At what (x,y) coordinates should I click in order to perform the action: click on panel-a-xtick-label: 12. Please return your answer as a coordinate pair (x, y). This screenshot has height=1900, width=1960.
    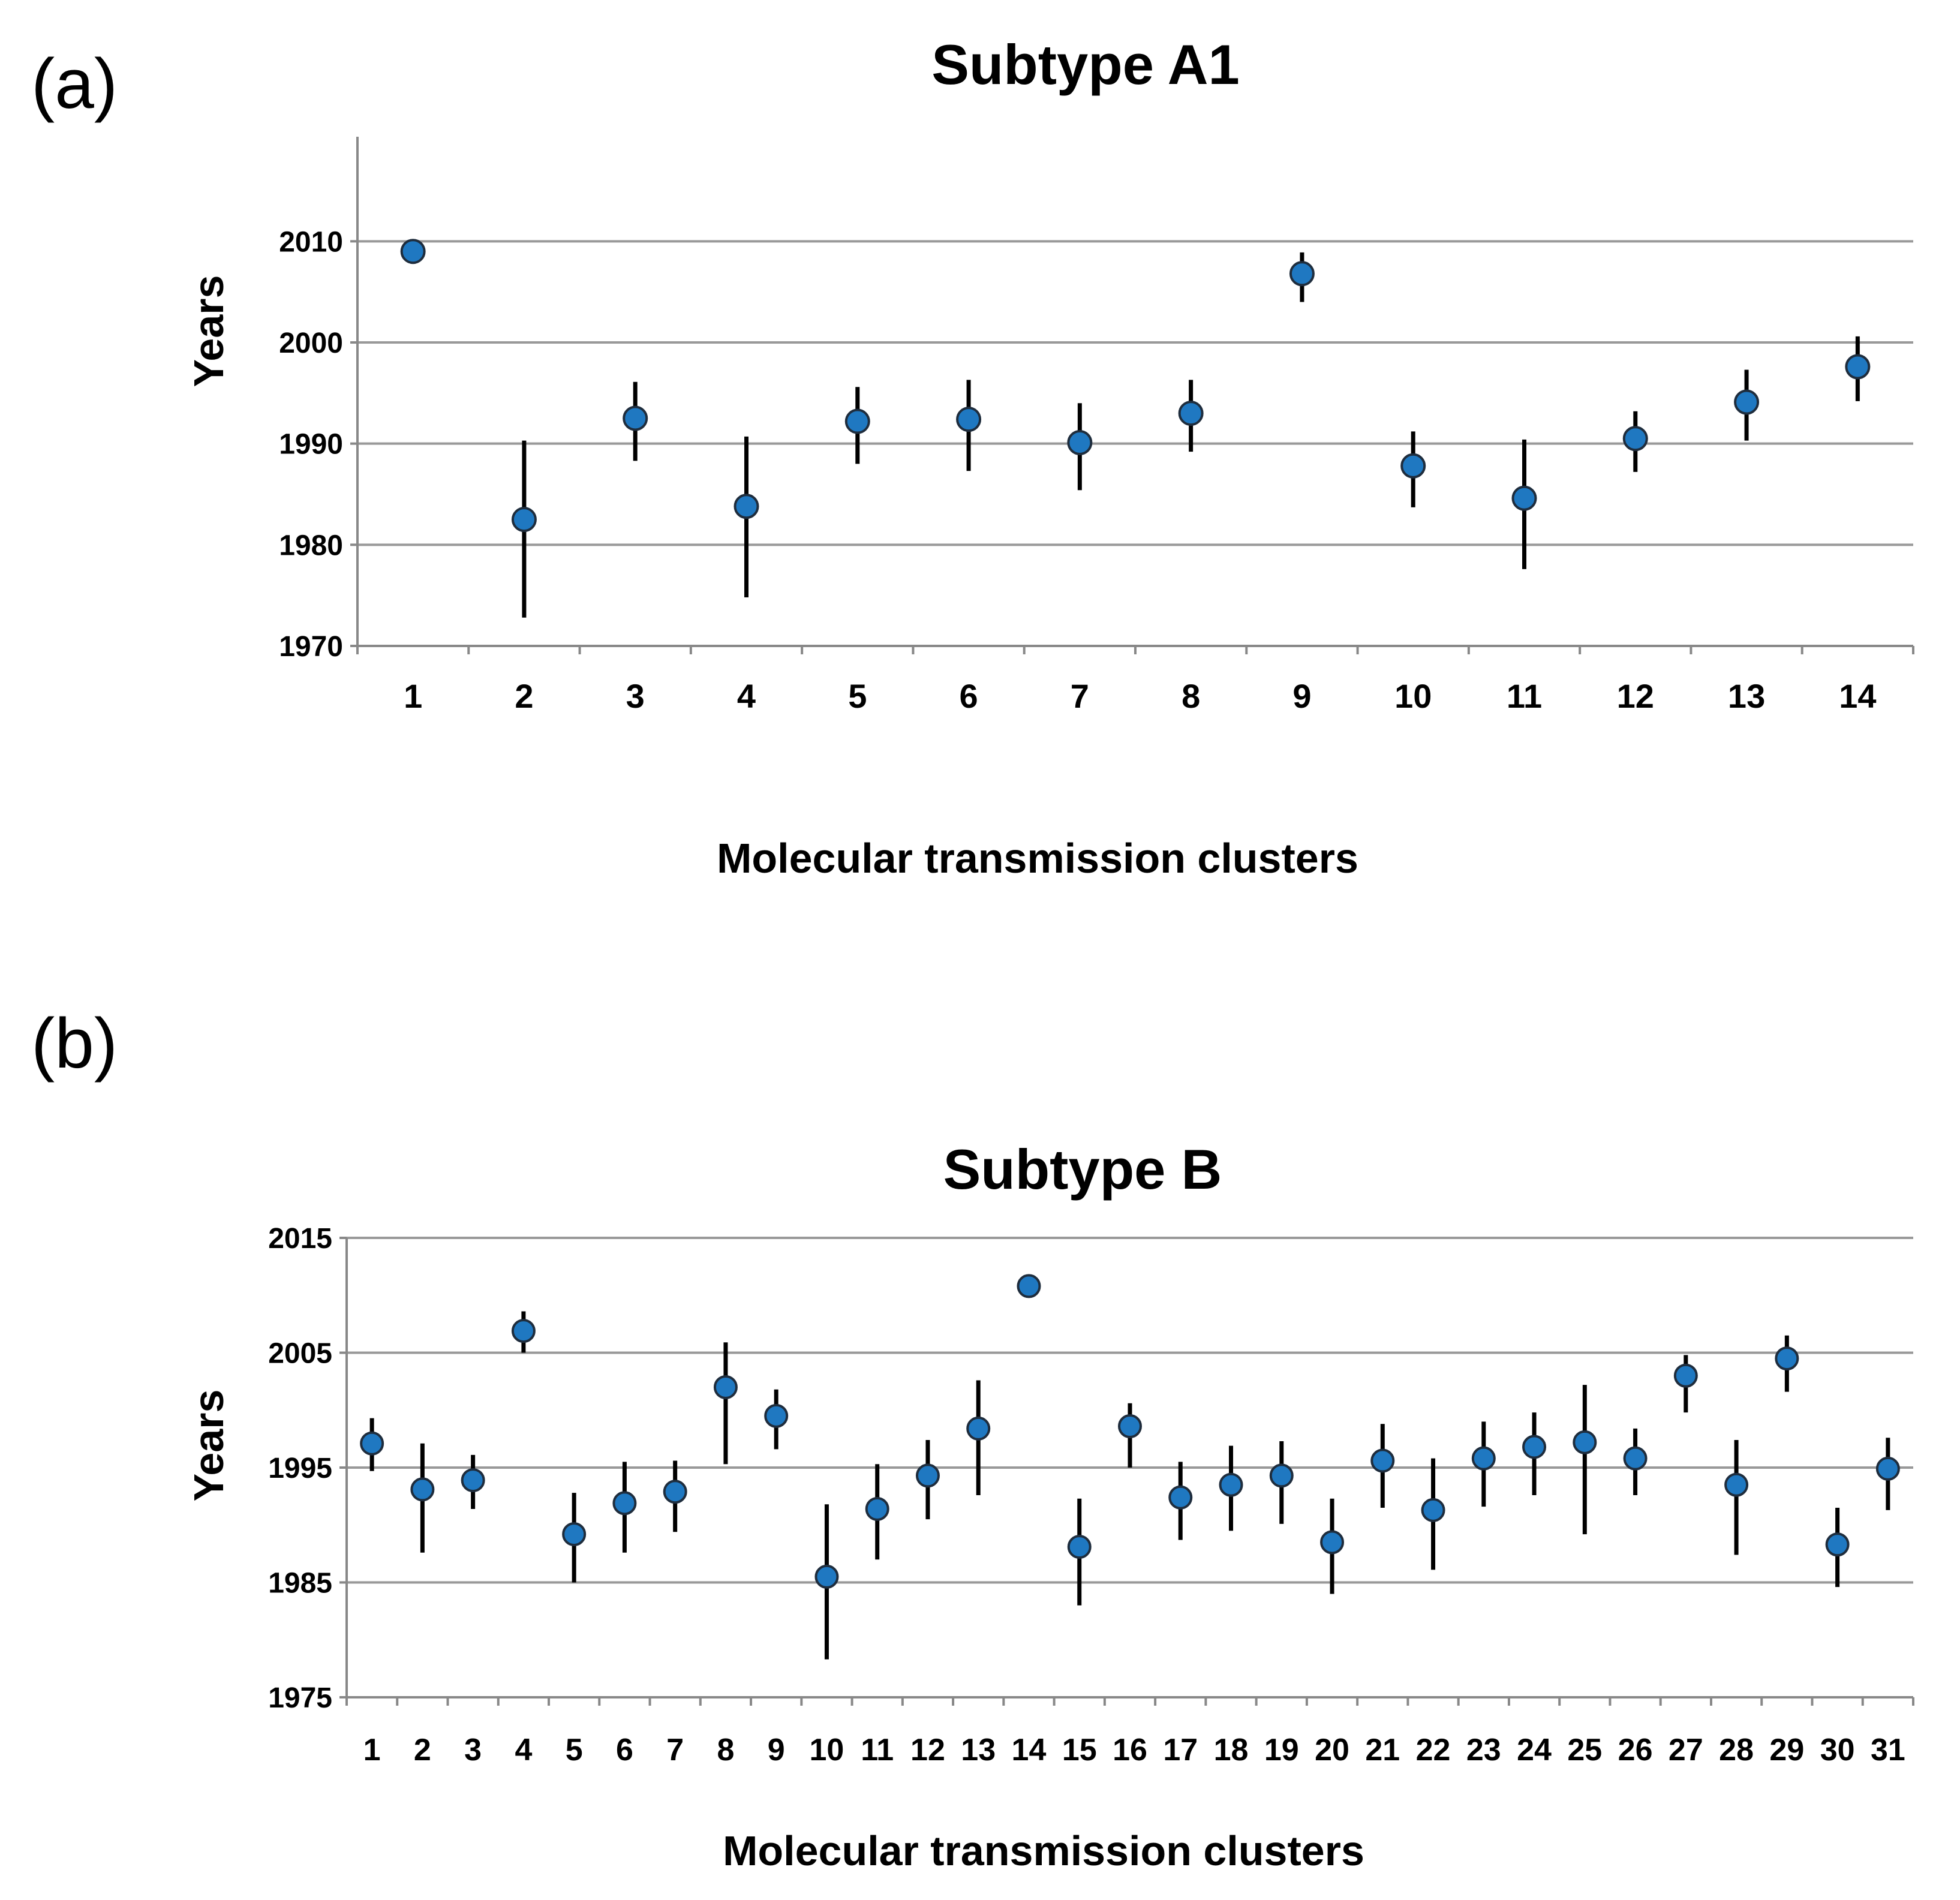
    Looking at the image, I should click on (1636, 696).